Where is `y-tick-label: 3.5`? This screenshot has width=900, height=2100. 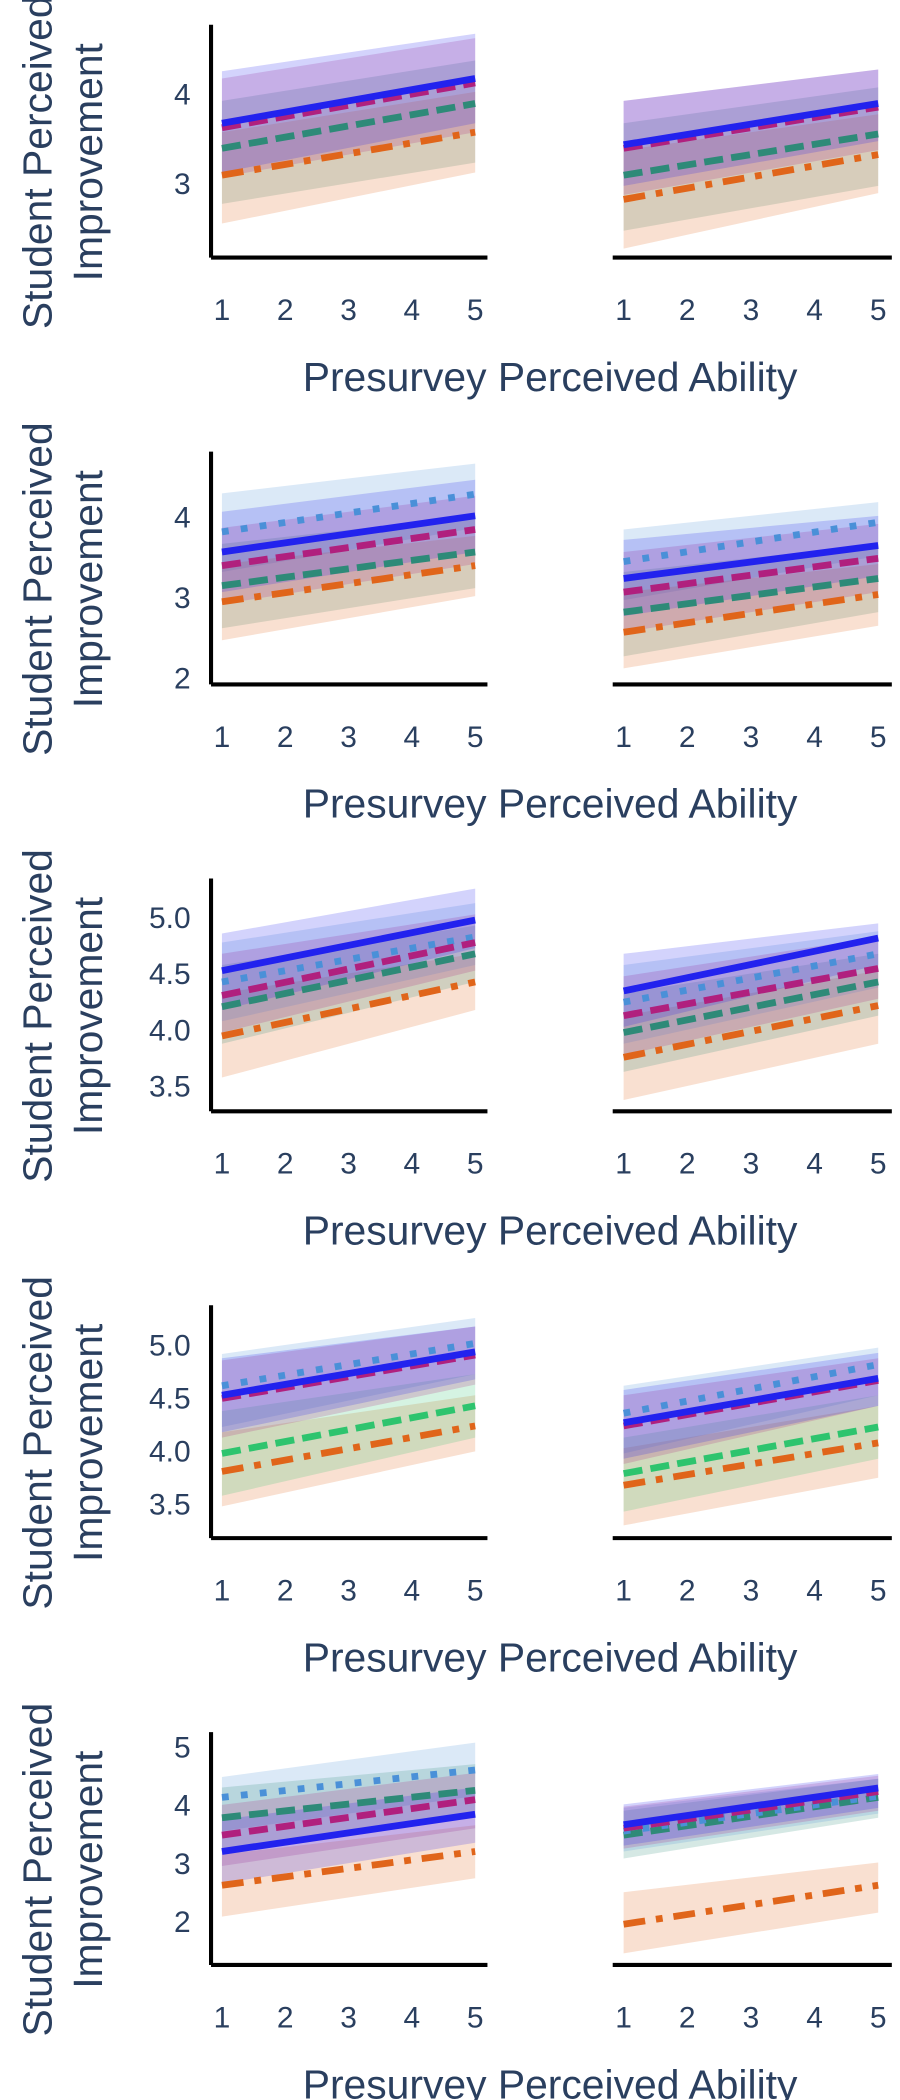 y-tick-label: 3.5 is located at coordinates (170, 1087).